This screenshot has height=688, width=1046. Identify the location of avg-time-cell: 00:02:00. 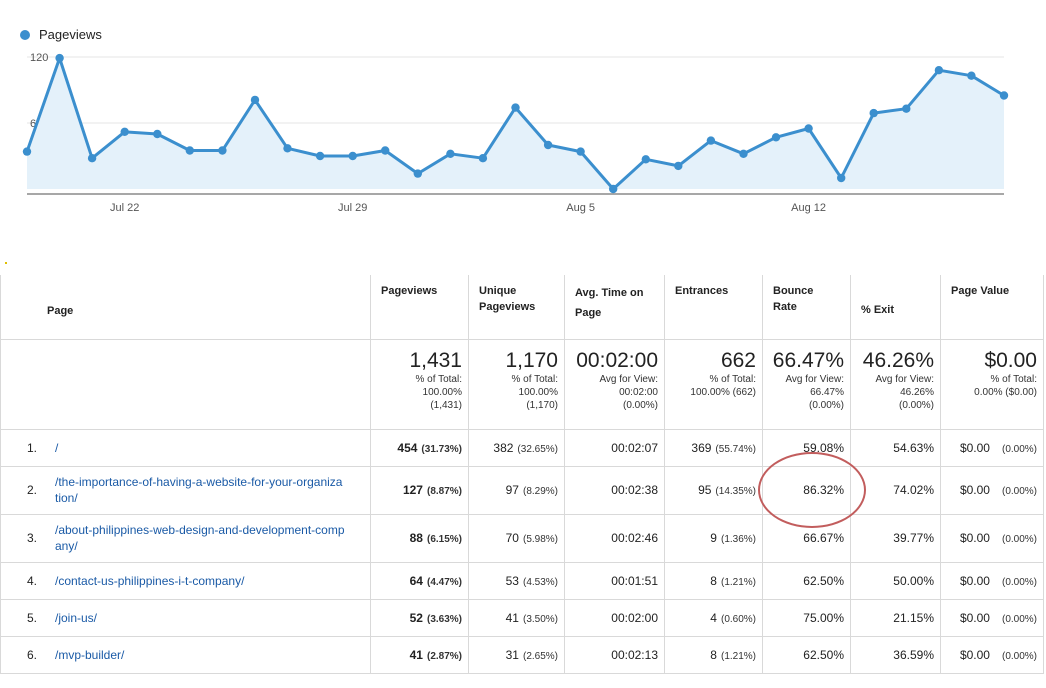
(614, 618).